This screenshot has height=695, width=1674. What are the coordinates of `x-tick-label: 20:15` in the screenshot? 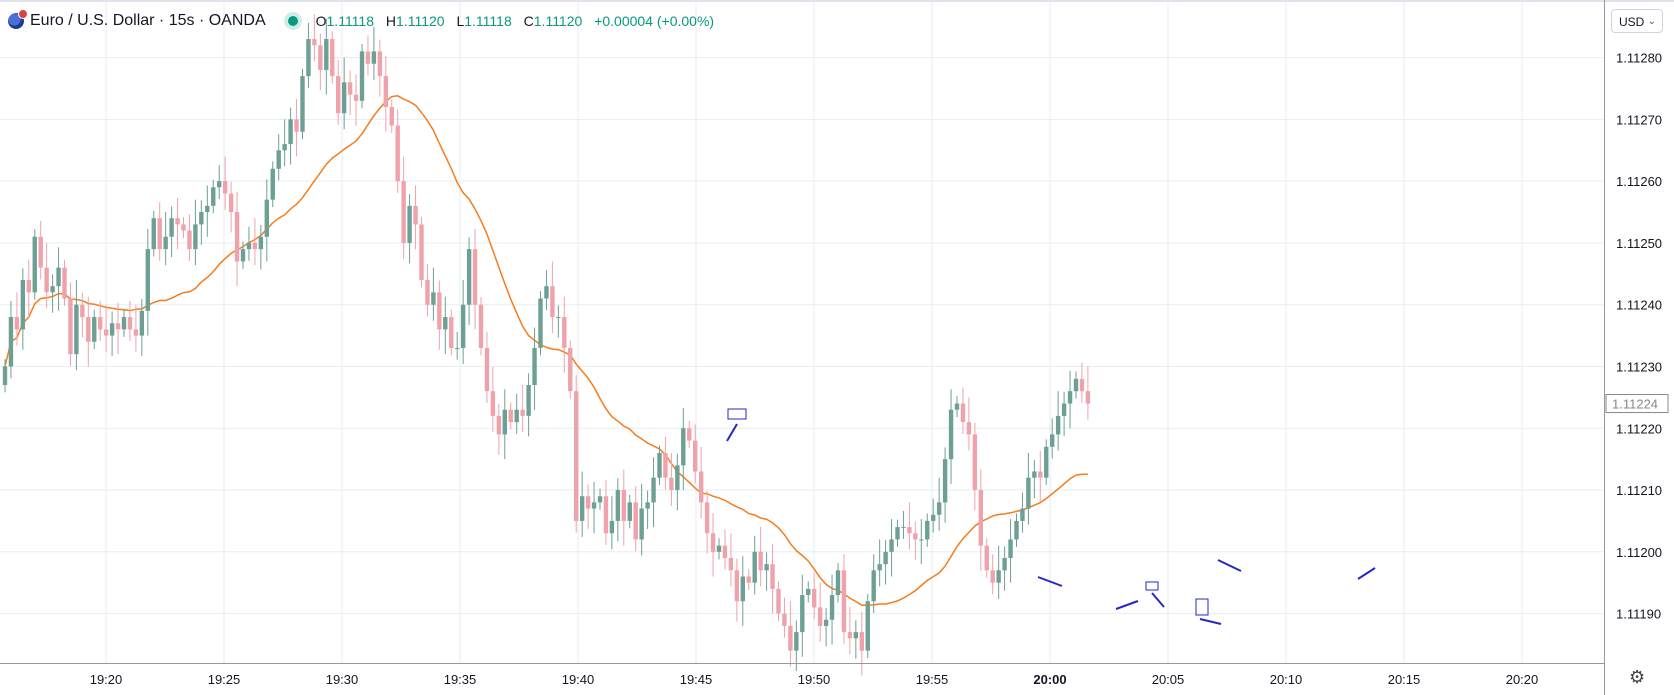 It's located at (1404, 679).